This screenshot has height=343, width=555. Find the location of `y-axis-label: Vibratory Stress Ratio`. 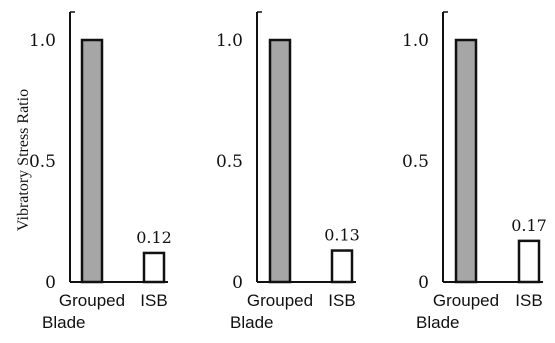

y-axis-label: Vibratory Stress Ratio is located at coordinates (23, 160).